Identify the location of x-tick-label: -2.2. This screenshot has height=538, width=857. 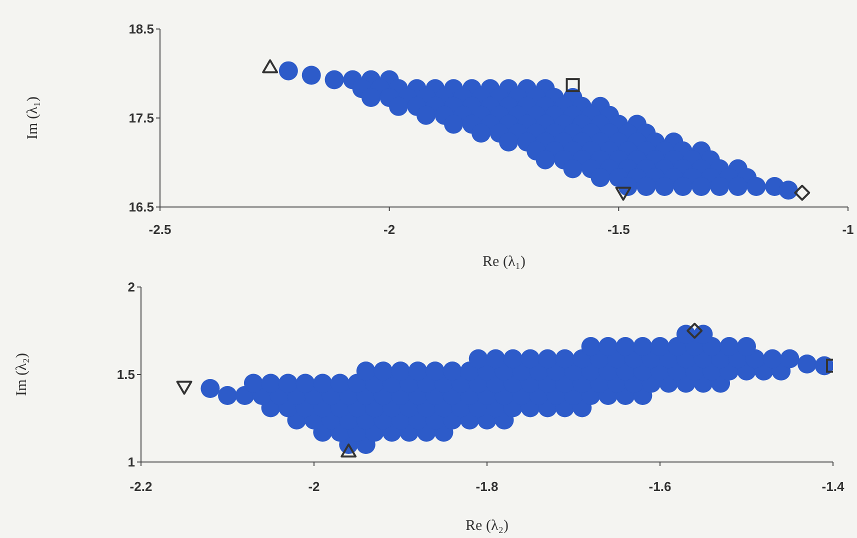
(141, 486).